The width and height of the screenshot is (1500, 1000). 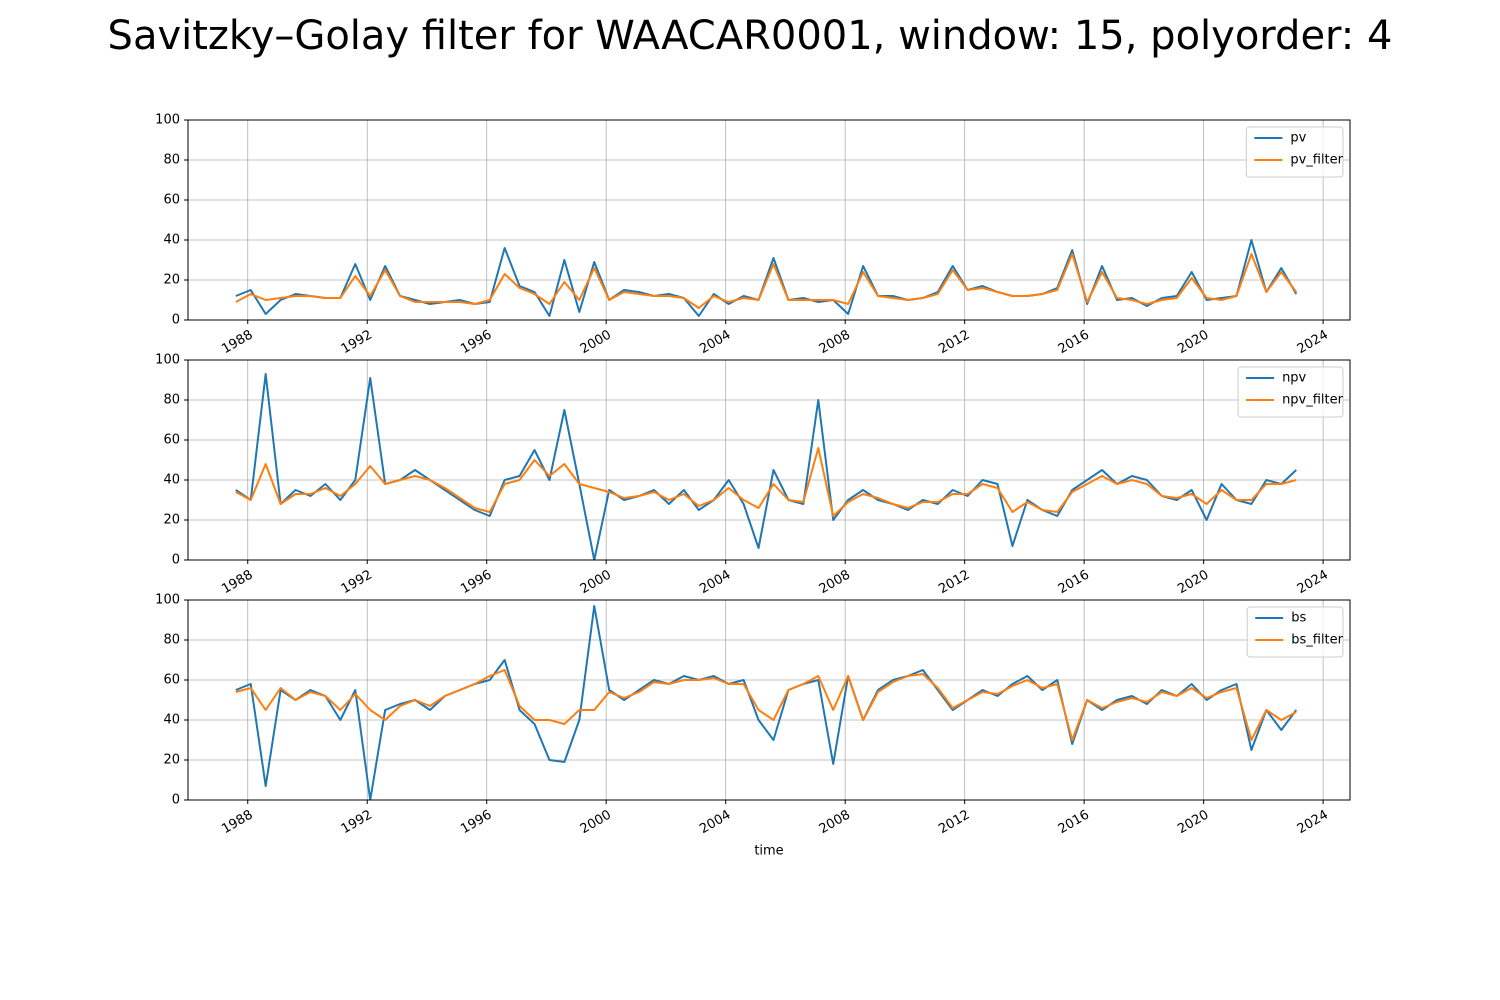 I want to click on legend-label: pv_filter, so click(x=1316, y=160).